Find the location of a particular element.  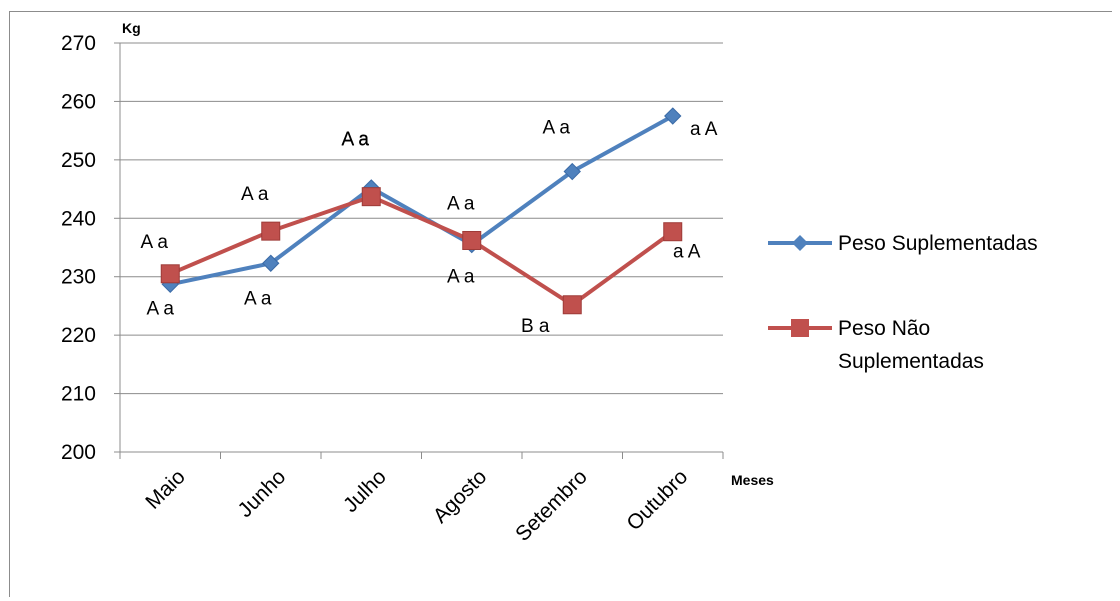

x-tick-label-outubro: Outubro is located at coordinates (657, 500).